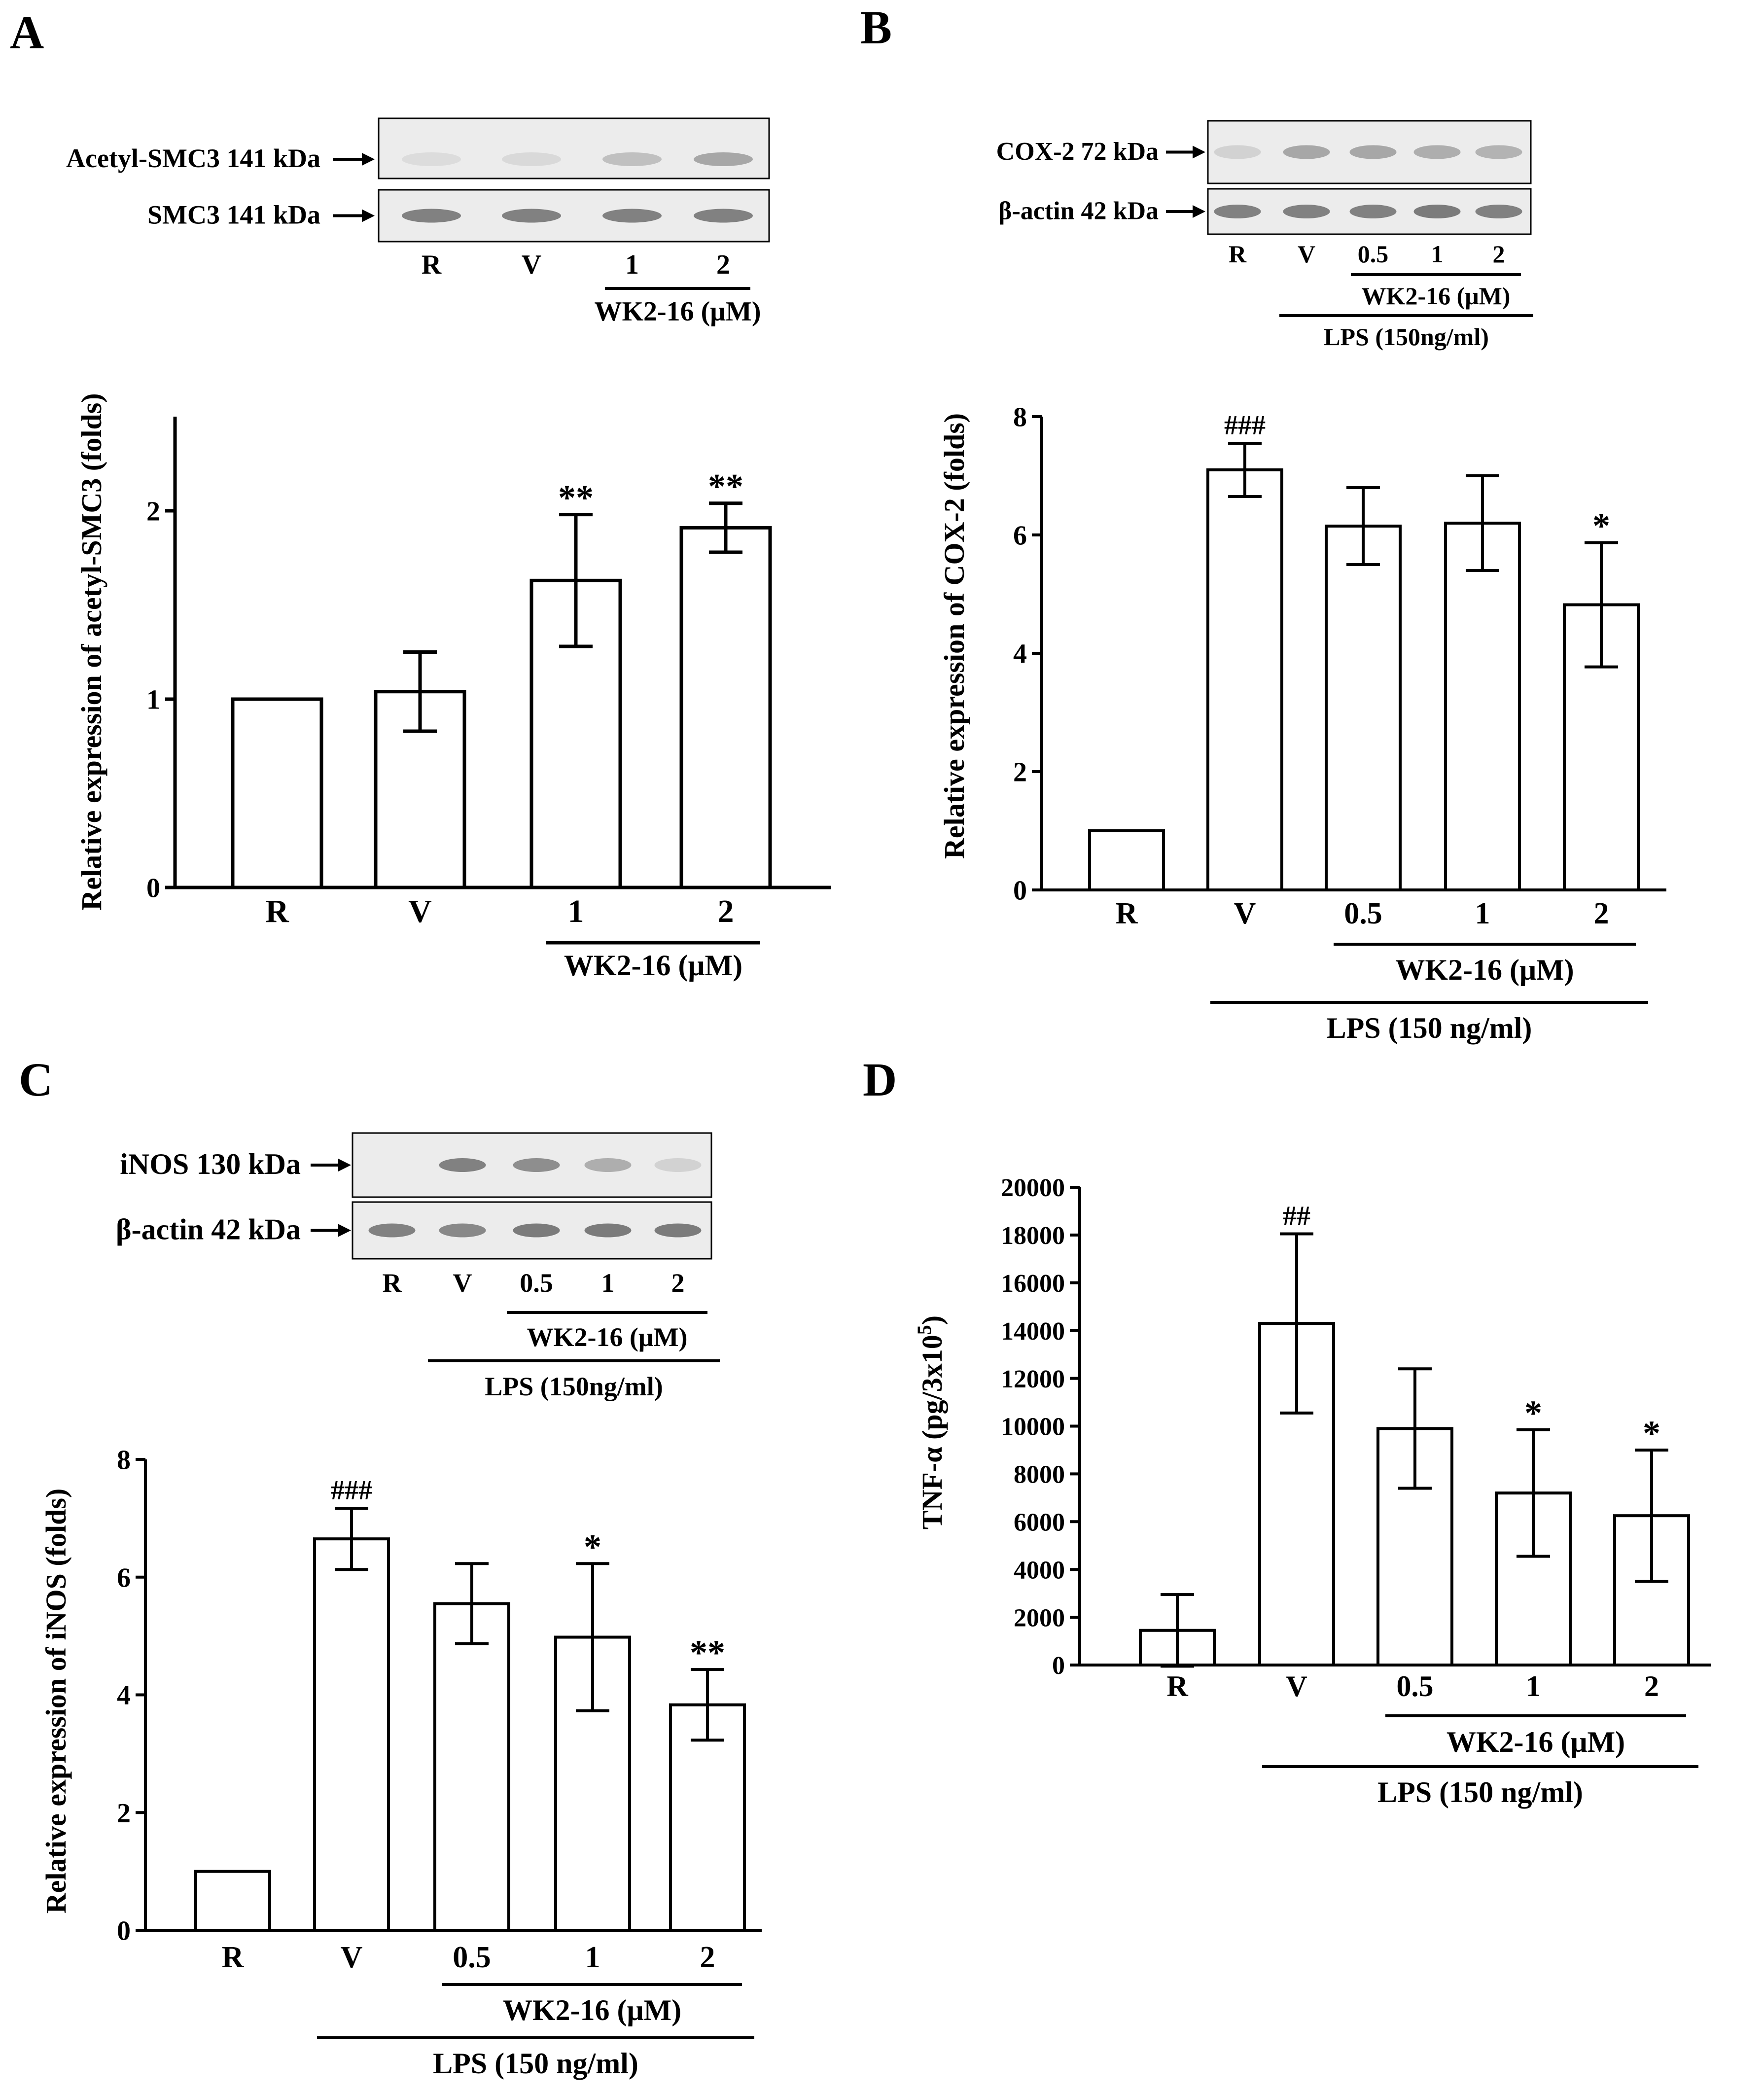 The width and height of the screenshot is (1764, 2092). I want to click on blot-bracket-label: WK2-16 (μM), so click(1437, 296).